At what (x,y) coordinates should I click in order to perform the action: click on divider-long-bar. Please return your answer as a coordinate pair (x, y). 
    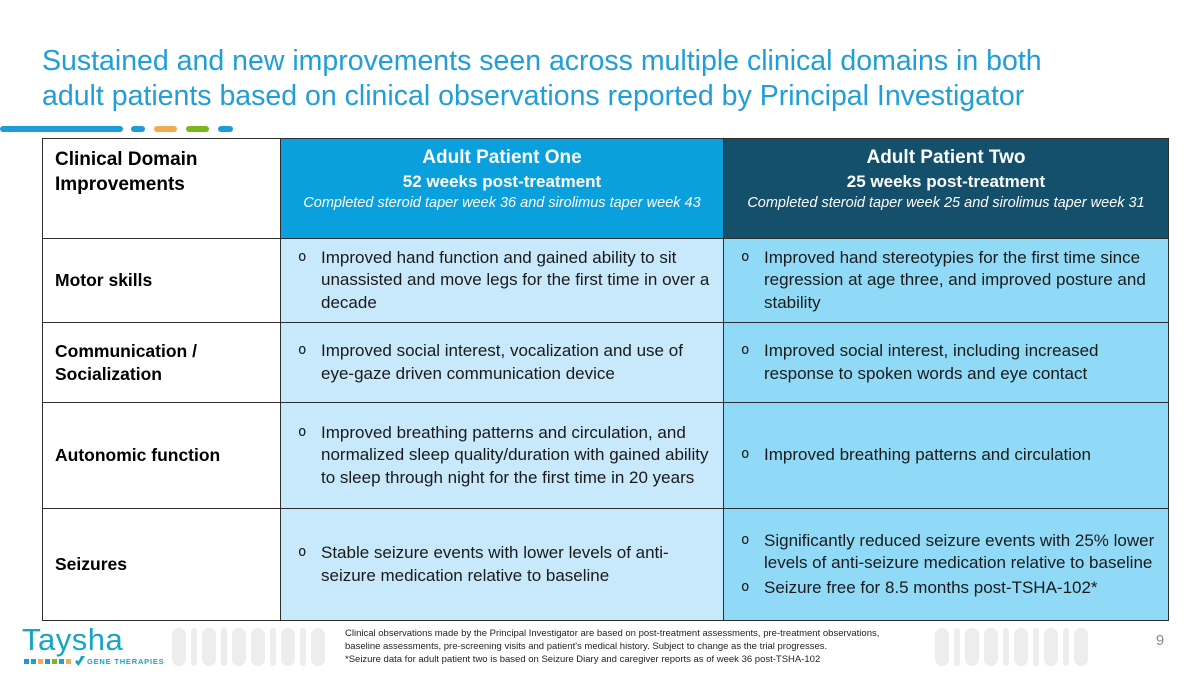
    Looking at the image, I should click on (61, 129).